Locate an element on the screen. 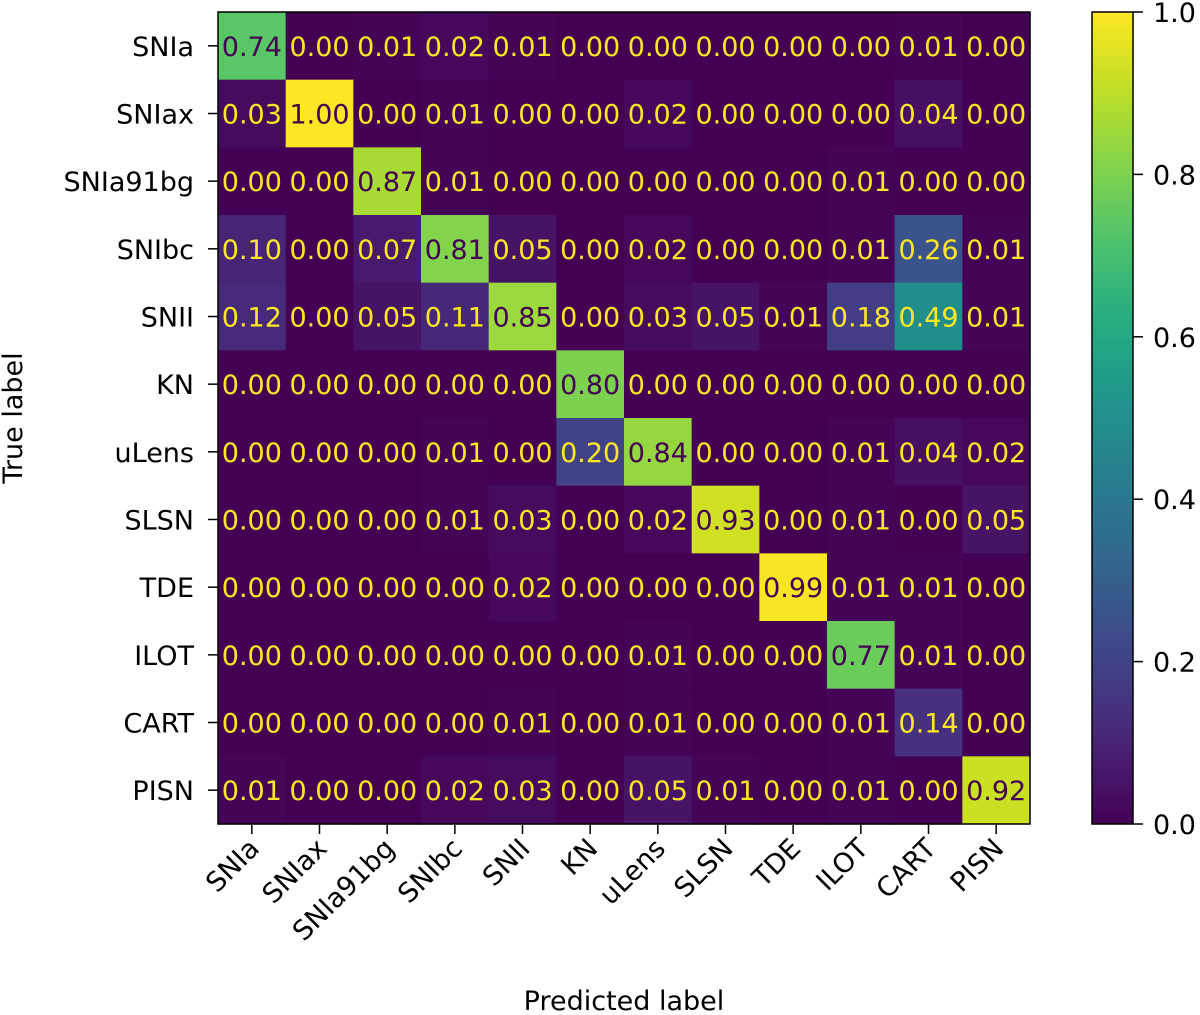  cell-value-label: 0.02 is located at coordinates (658, 521).